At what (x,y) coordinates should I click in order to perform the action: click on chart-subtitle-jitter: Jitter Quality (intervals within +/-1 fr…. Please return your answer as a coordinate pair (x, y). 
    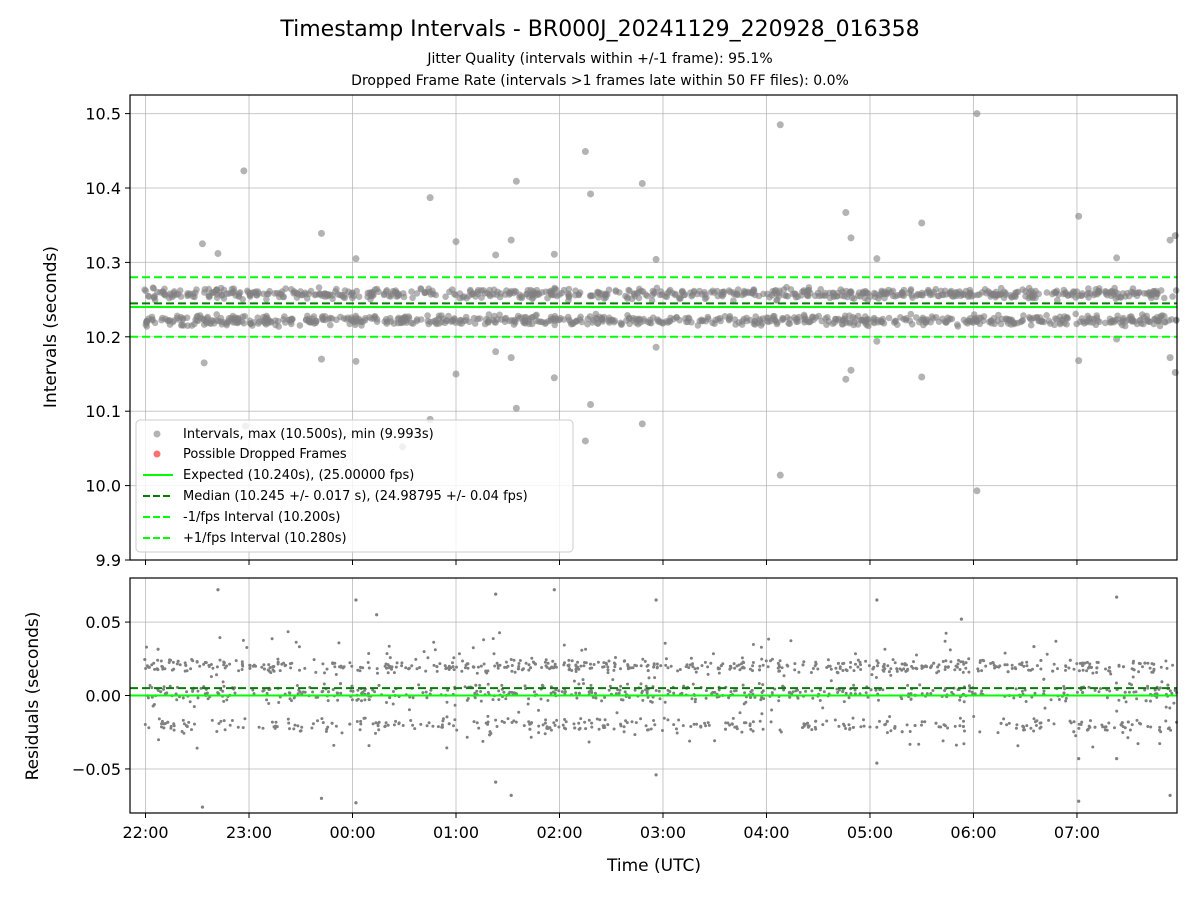
    Looking at the image, I should click on (599, 59).